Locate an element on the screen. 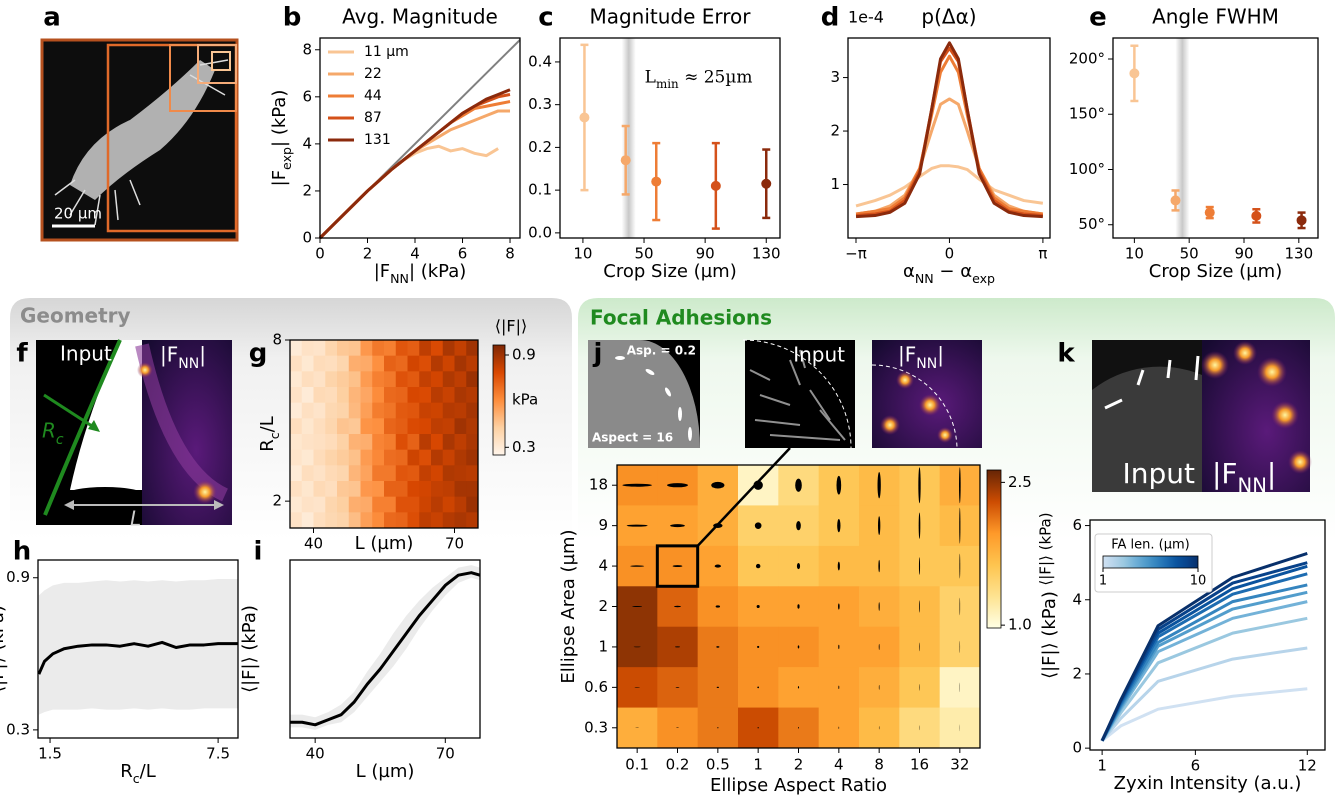 The width and height of the screenshot is (1344, 804). image-label: L is located at coordinates (135, 519).